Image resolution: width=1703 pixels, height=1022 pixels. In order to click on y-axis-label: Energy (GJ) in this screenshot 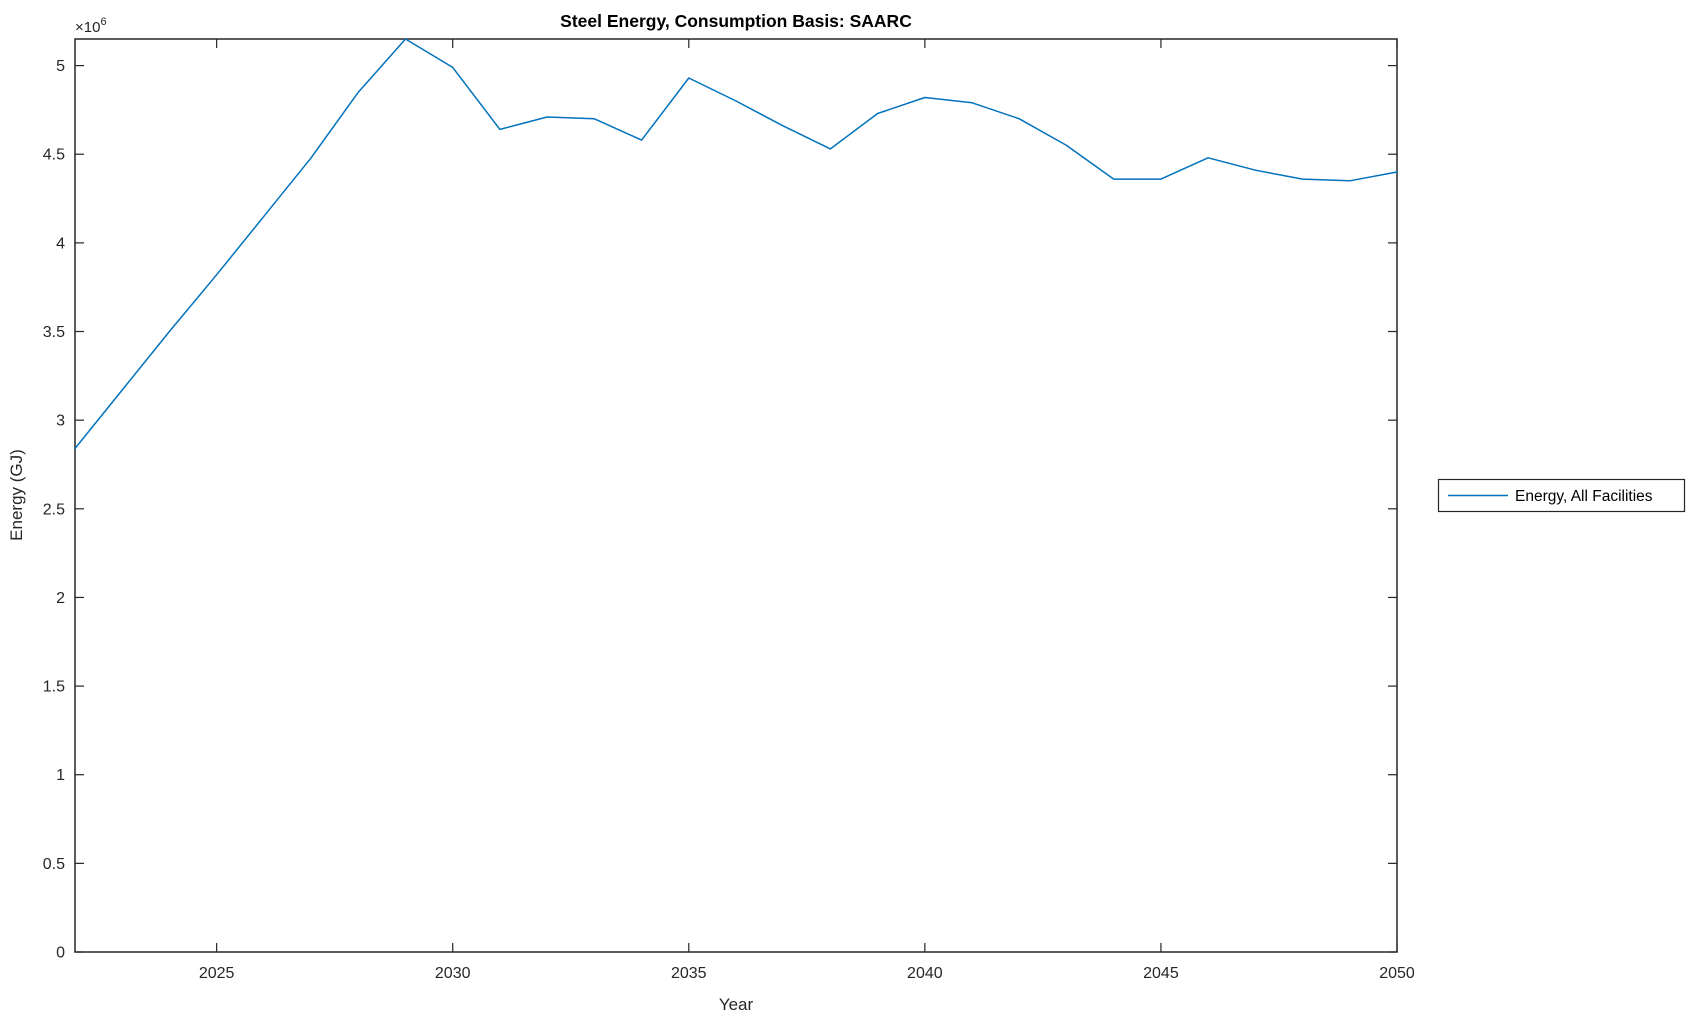, I will do `click(16, 495)`.